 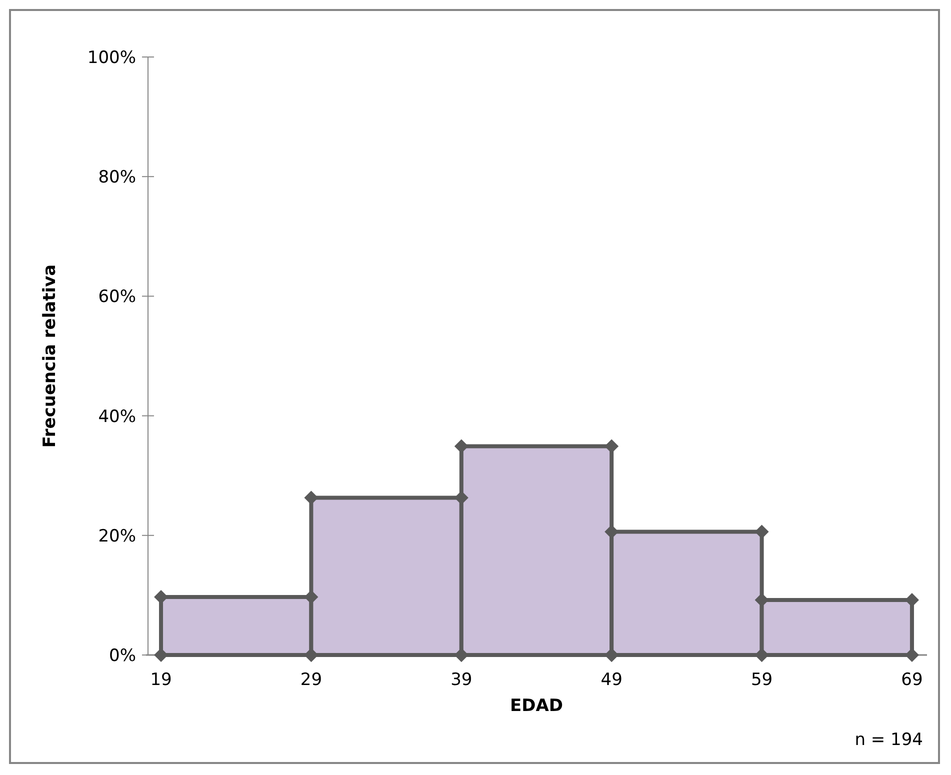 What do you see at coordinates (111, 58) in the screenshot?
I see `y-tick-label: 100%` at bounding box center [111, 58].